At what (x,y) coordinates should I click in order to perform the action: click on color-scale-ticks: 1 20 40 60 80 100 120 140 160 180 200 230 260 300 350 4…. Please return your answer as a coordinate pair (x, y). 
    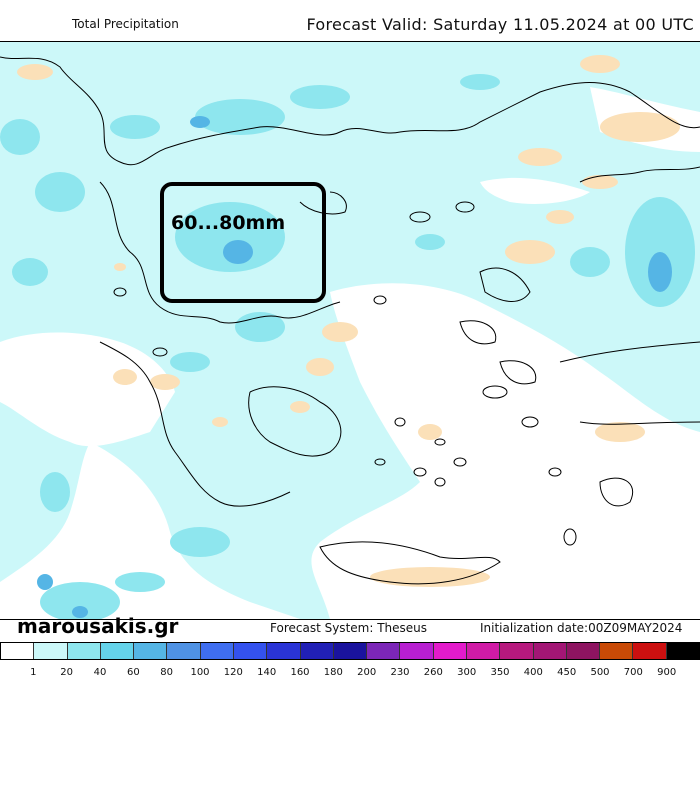
    Looking at the image, I should click on (350, 674).